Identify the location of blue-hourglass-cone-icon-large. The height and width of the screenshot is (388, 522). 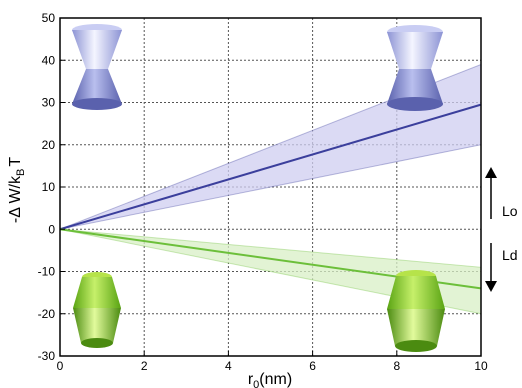
(415, 68).